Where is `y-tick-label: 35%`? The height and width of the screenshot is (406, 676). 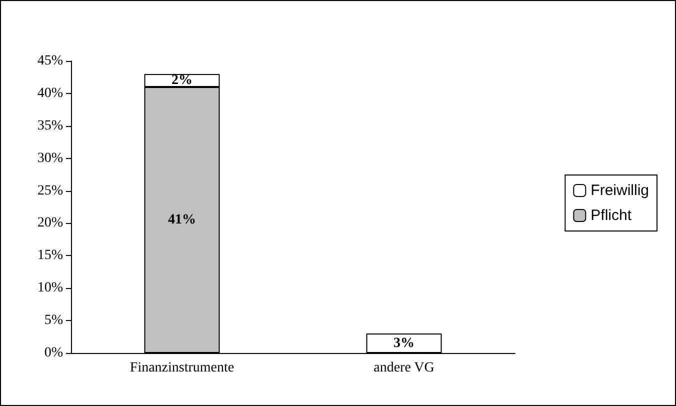
y-tick-label: 35% is located at coordinates (50, 126).